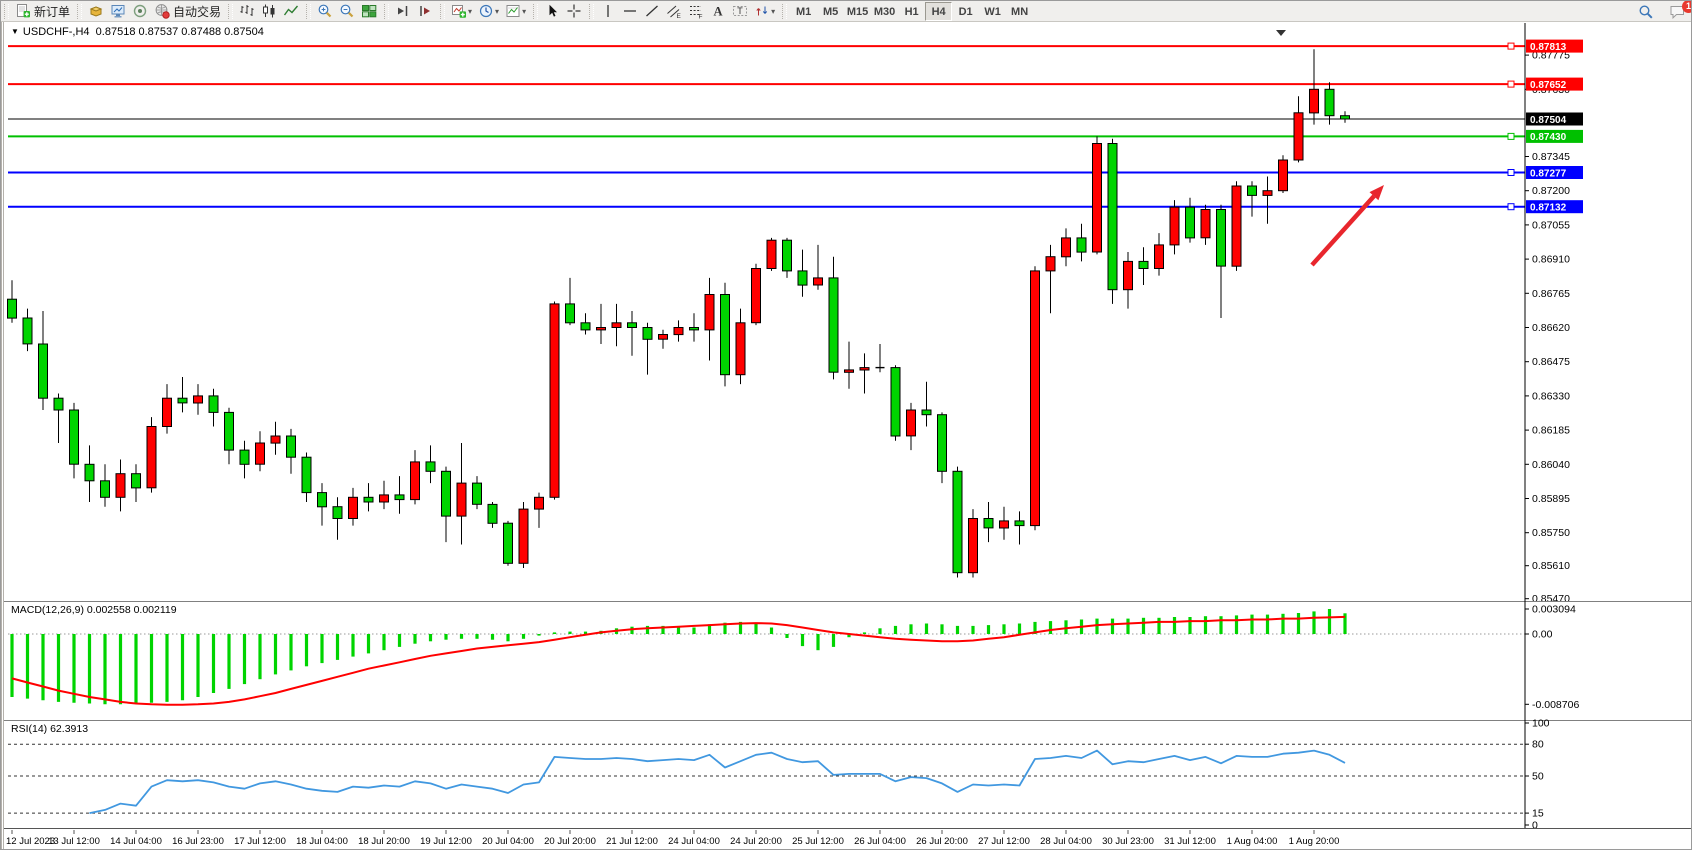 This screenshot has height=850, width=1692. Describe the element at coordinates (848, 775) in the screenshot. I see `rsi-panel: 100 80 50 150` at that location.